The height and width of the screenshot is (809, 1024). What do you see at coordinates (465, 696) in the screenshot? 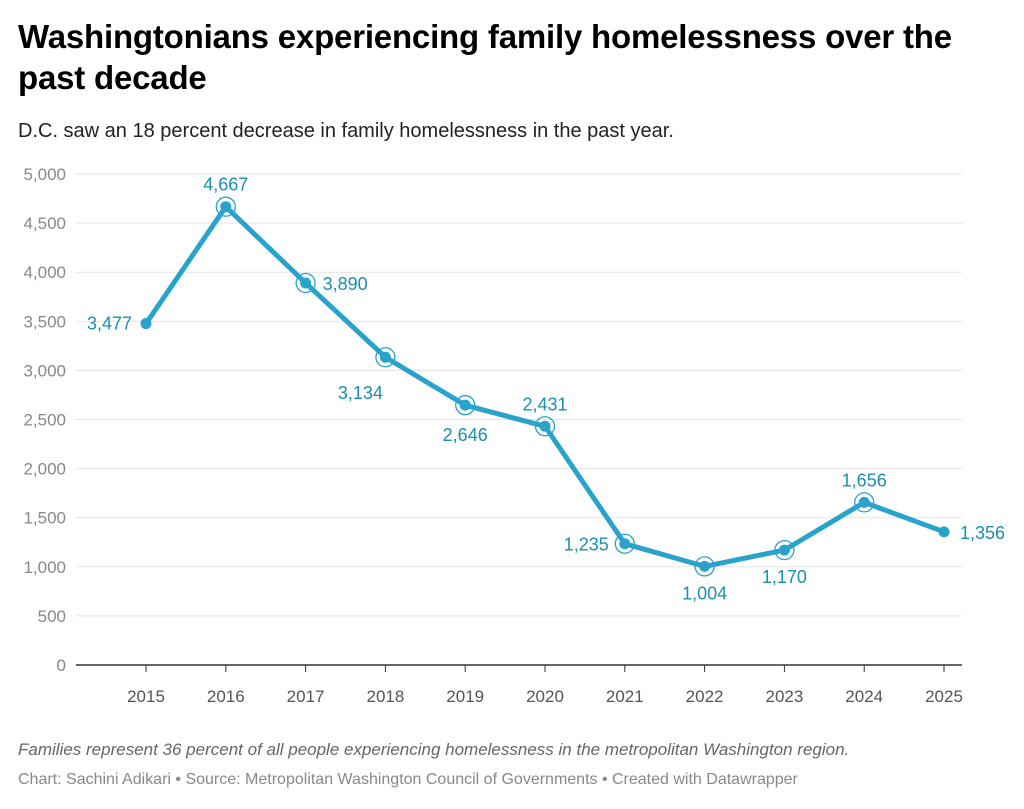
I see `x-tick-label: 2019` at bounding box center [465, 696].